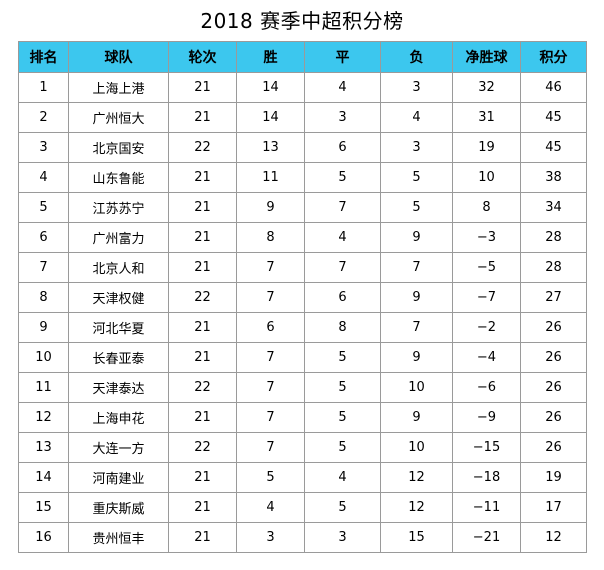 This screenshot has width=604, height=570. I want to click on column-header-losses: 负, so click(416, 57).